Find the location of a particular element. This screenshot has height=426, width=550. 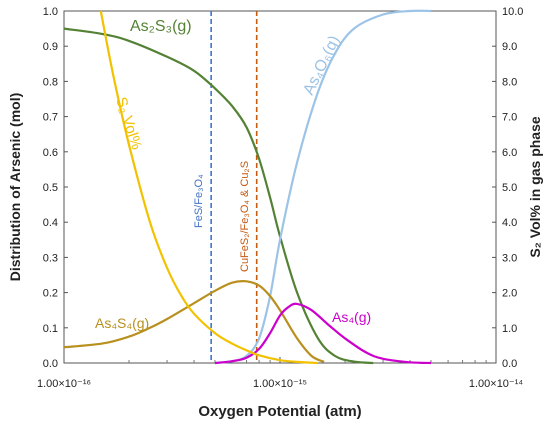

y-tick-label-left: 0.0 is located at coordinates (50, 364).